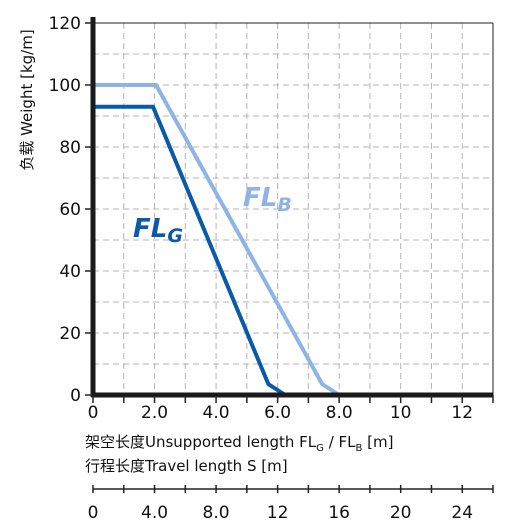 This screenshot has height=527, width=506. Describe the element at coordinates (277, 413) in the screenshot. I see `x-tick-label: 6.0` at that location.